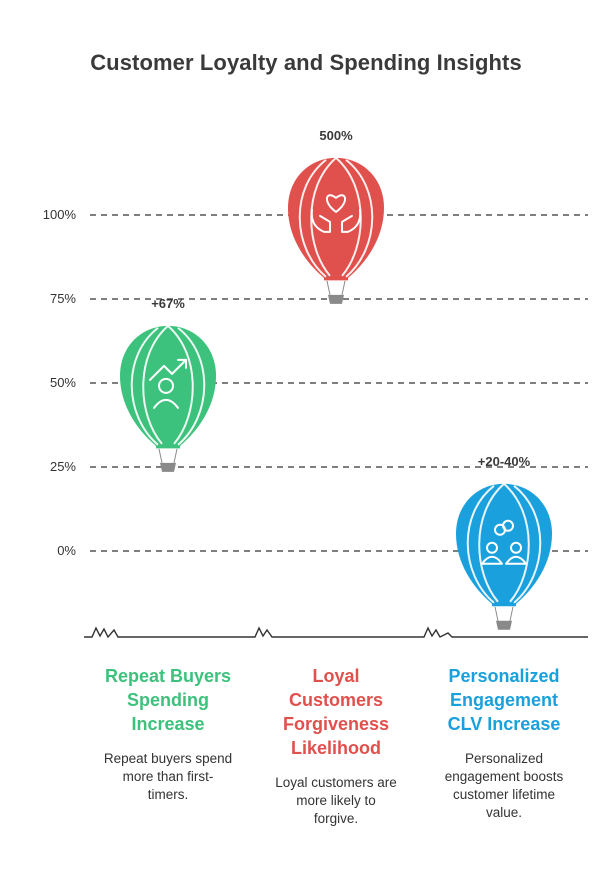 This screenshot has height=878, width=612. I want to click on category-heading-line: Personalized, so click(504, 676).